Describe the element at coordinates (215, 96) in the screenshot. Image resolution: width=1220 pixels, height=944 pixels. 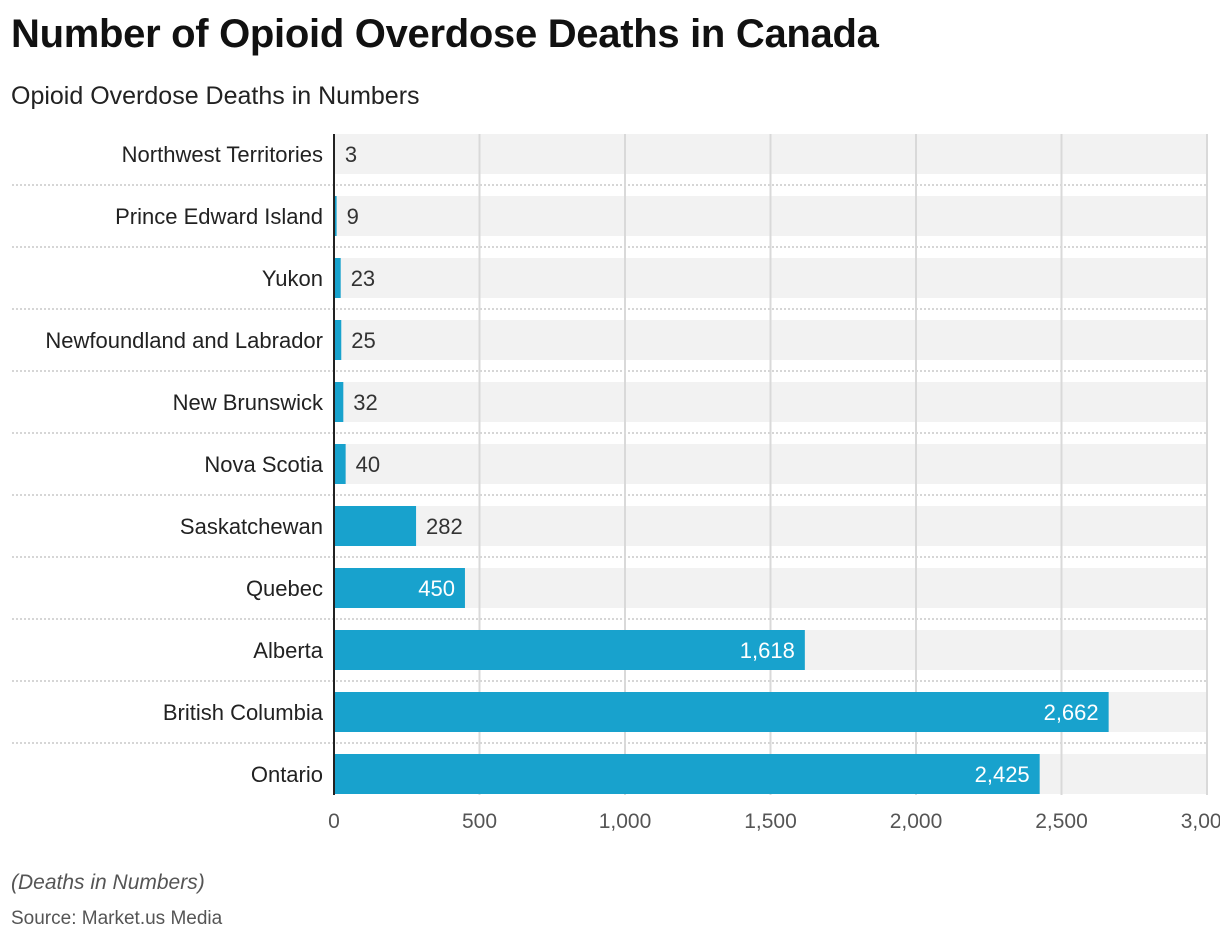
I see `chart-subtitle: Opioid Overdose Deaths in Numbers` at that location.